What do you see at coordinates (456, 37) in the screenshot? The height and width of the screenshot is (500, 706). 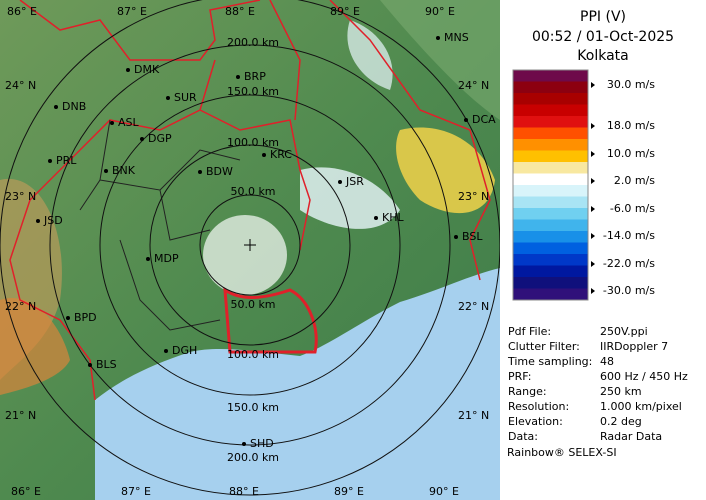 I see `city-label: MNS` at bounding box center [456, 37].